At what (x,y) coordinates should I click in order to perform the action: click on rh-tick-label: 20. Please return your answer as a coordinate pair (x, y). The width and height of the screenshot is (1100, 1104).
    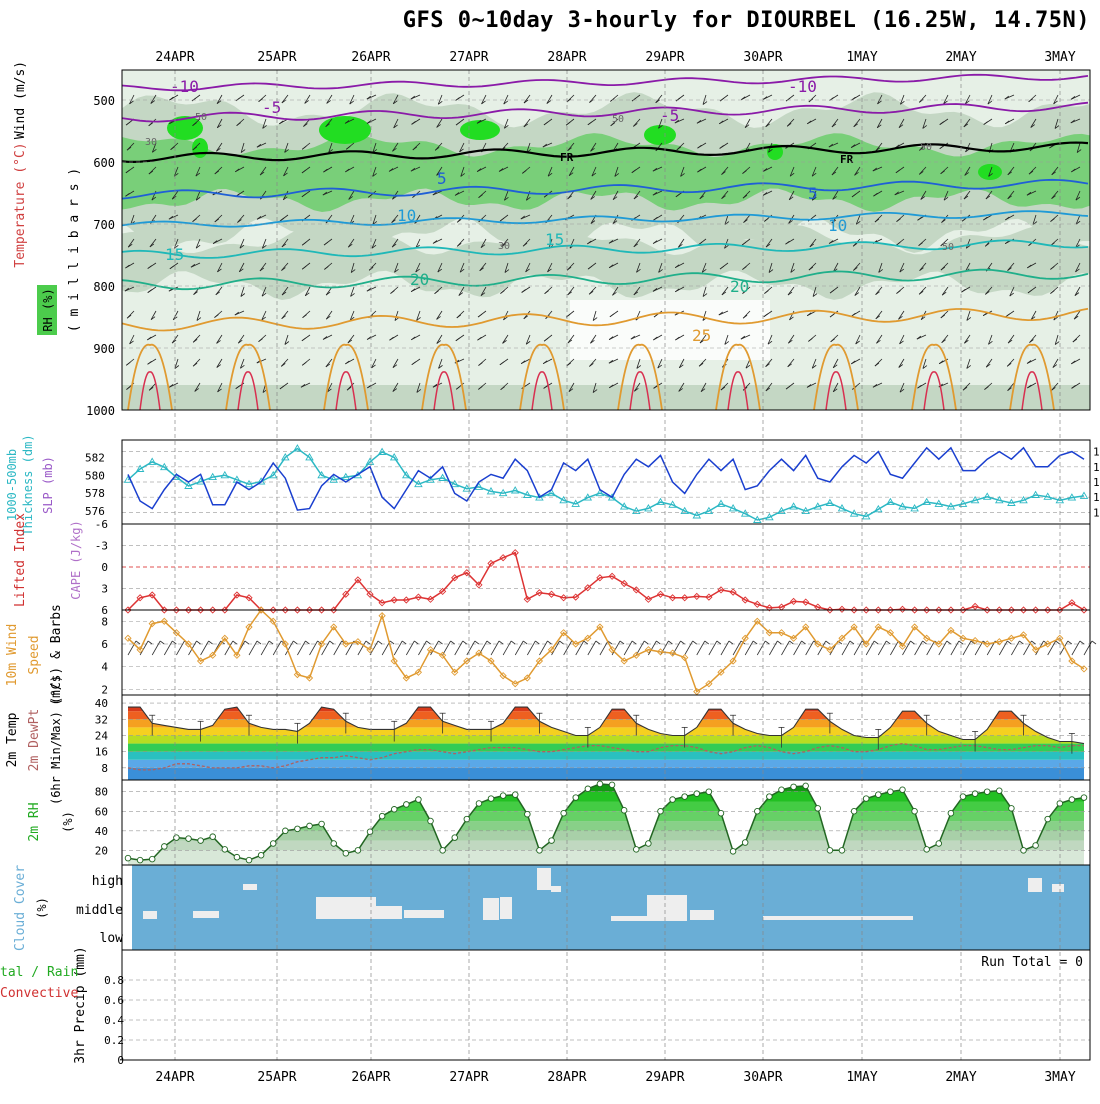
    Looking at the image, I should click on (101, 850).